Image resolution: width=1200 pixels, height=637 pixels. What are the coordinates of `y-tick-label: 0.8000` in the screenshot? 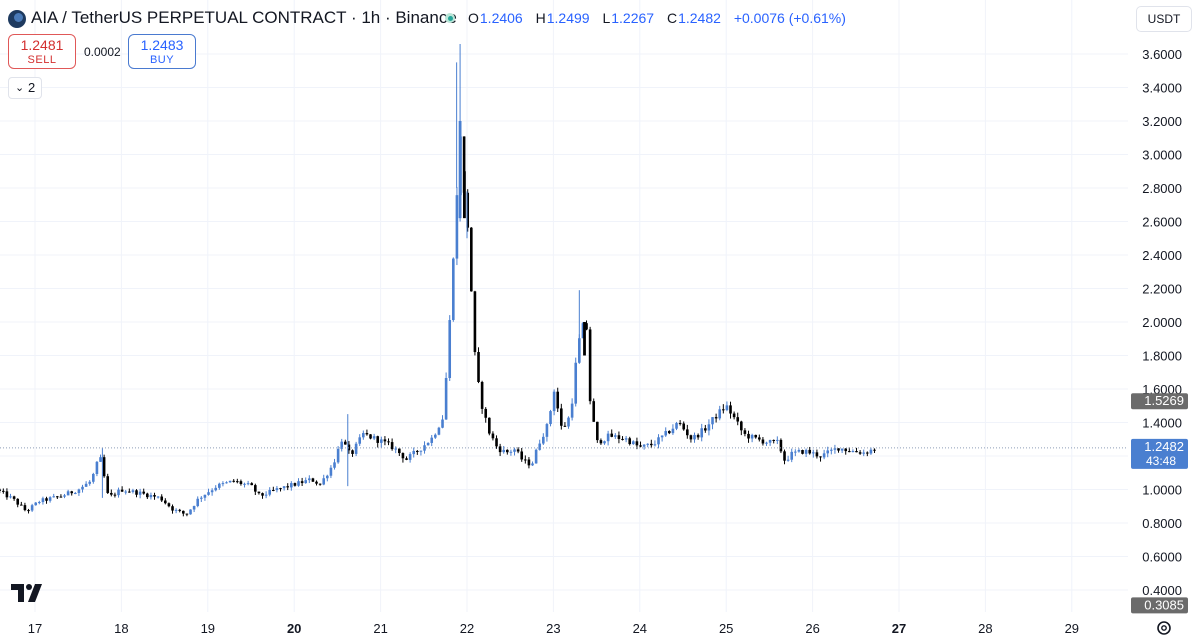 It's located at (1162, 523).